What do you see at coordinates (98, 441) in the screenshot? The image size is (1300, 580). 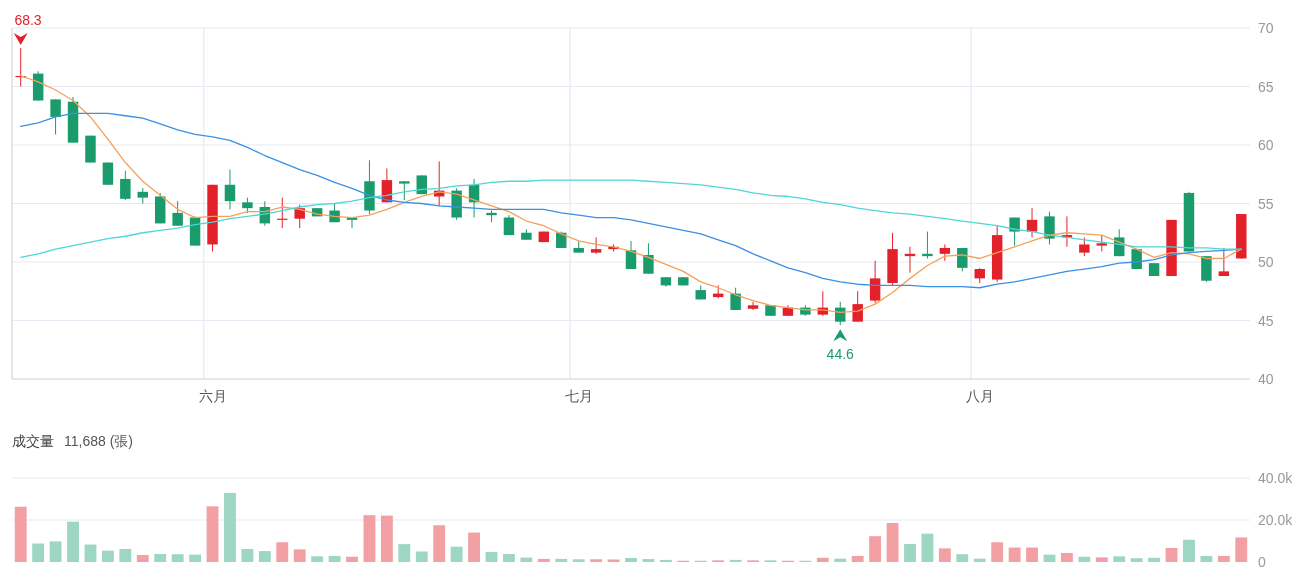 I see `chart-subtitle: 11,688 (張)` at bounding box center [98, 441].